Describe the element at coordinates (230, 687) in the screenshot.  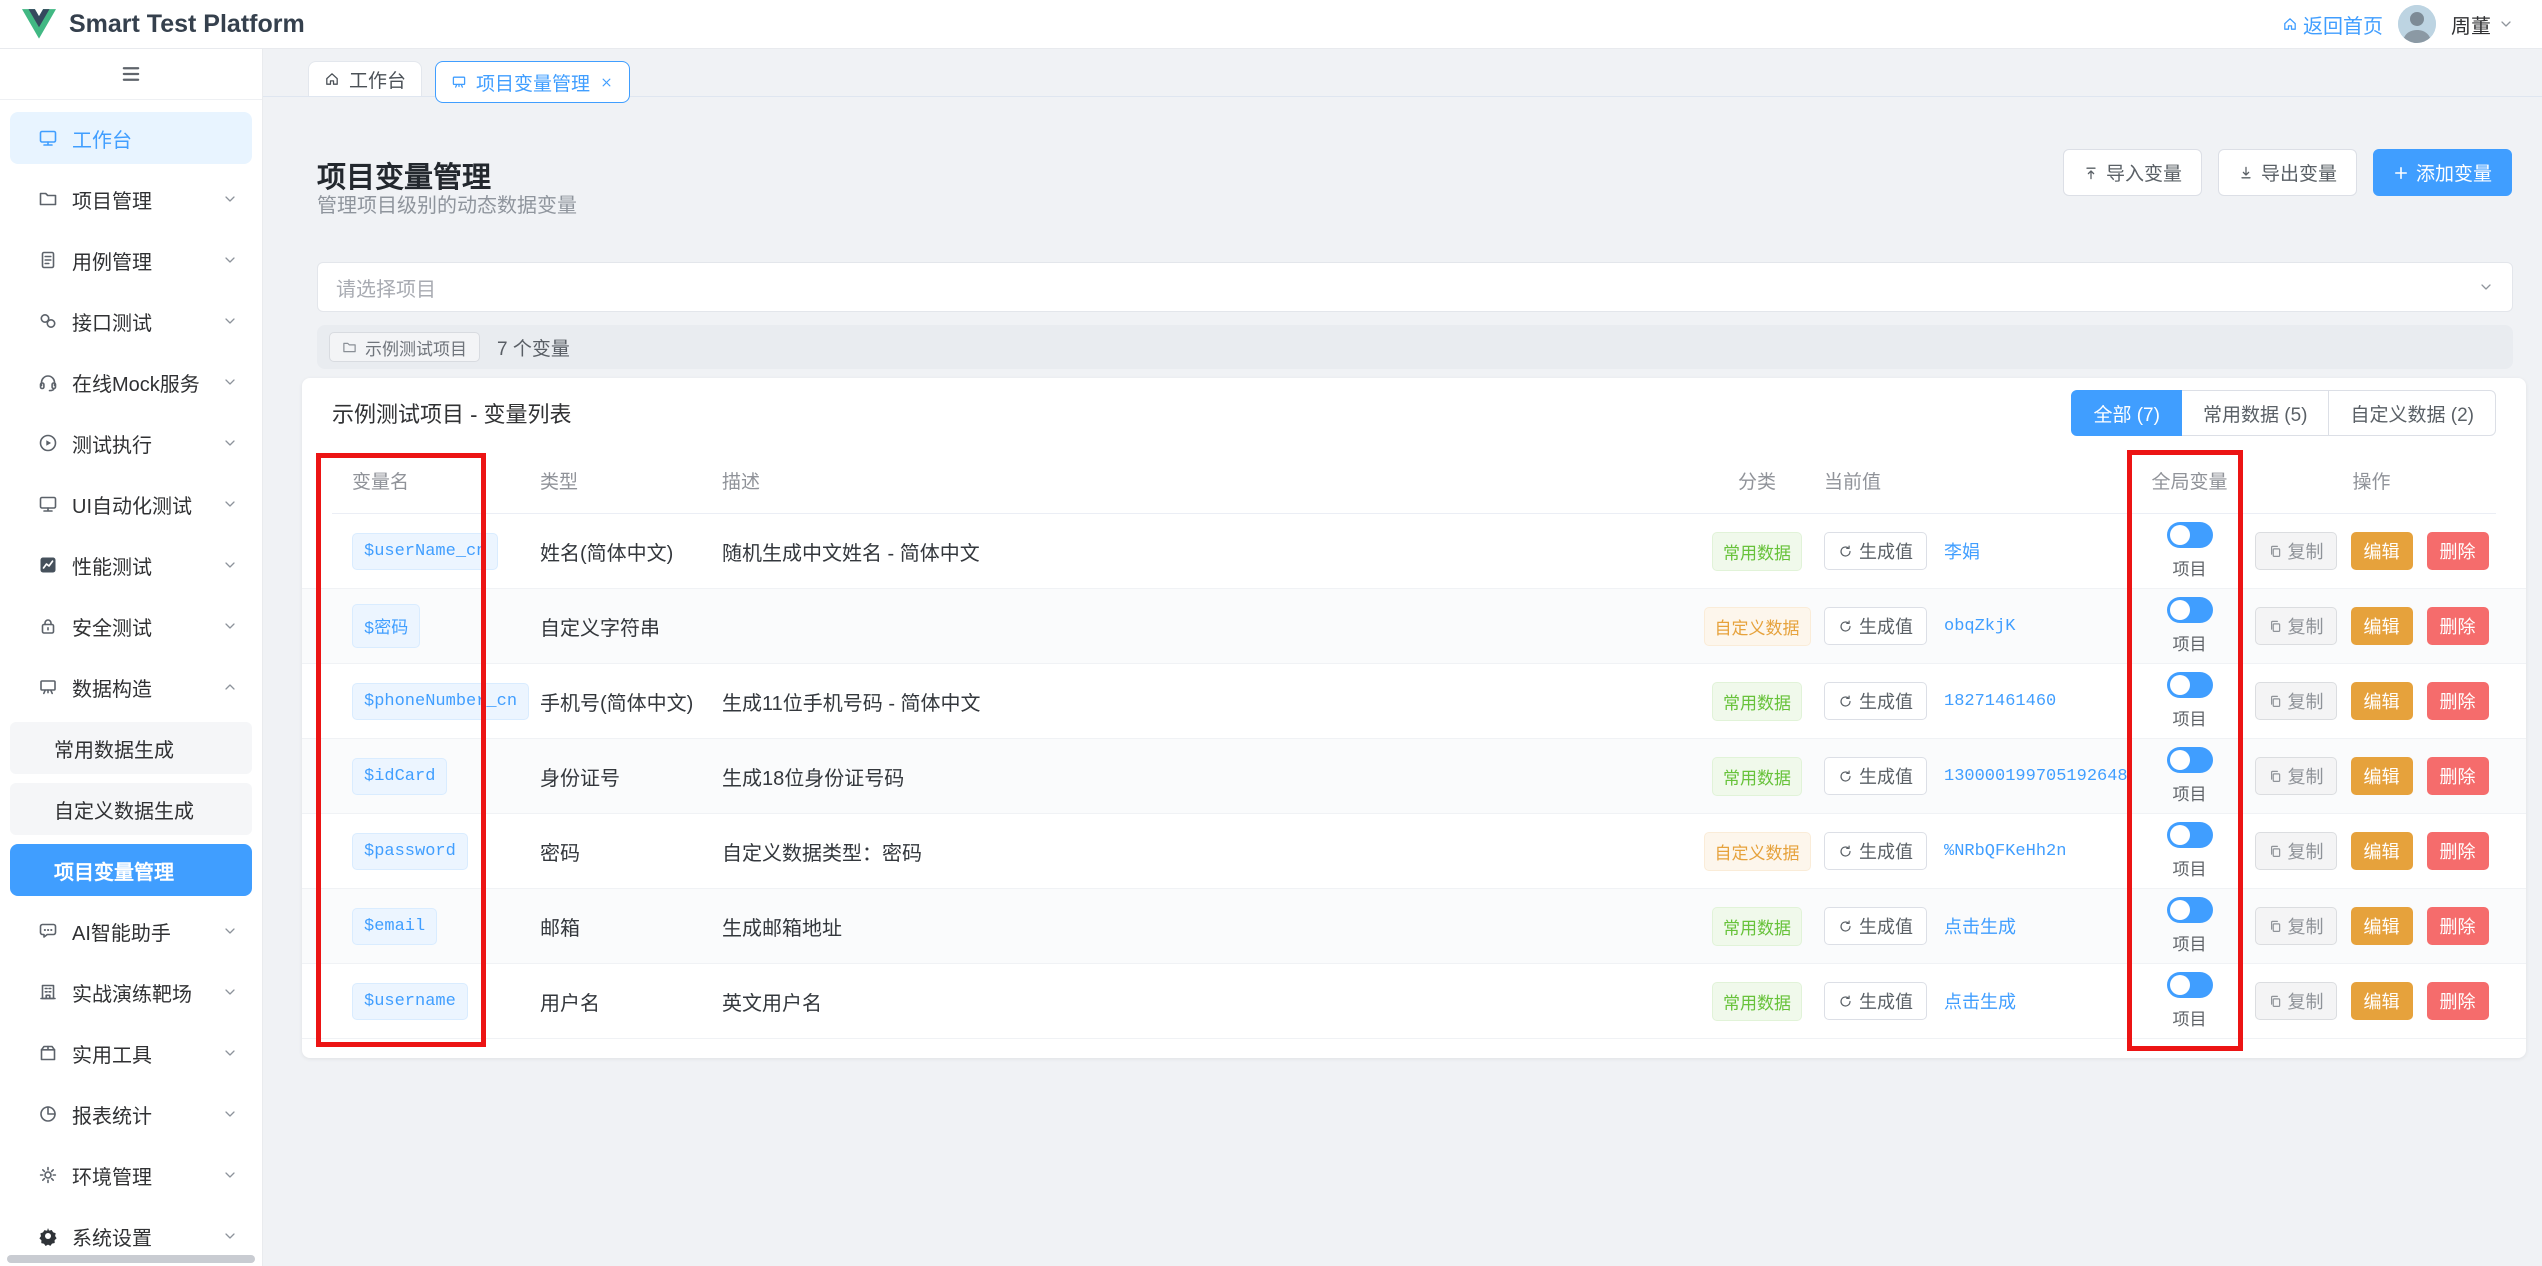
I see `chevron-up-icon` at that location.